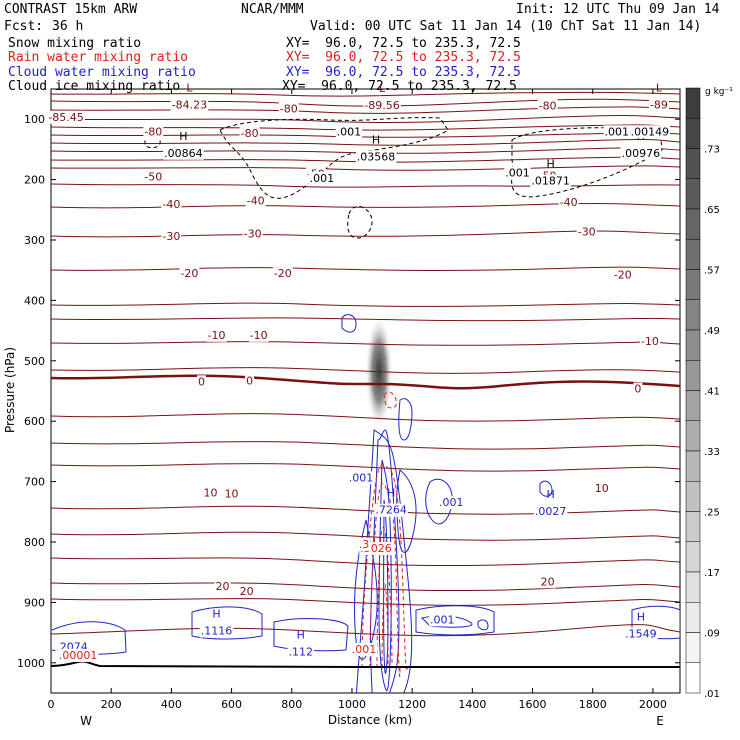  What do you see at coordinates (102, 72) in the screenshot?
I see `legend-cloud-water: Cloud water mixing ratio` at bounding box center [102, 72].